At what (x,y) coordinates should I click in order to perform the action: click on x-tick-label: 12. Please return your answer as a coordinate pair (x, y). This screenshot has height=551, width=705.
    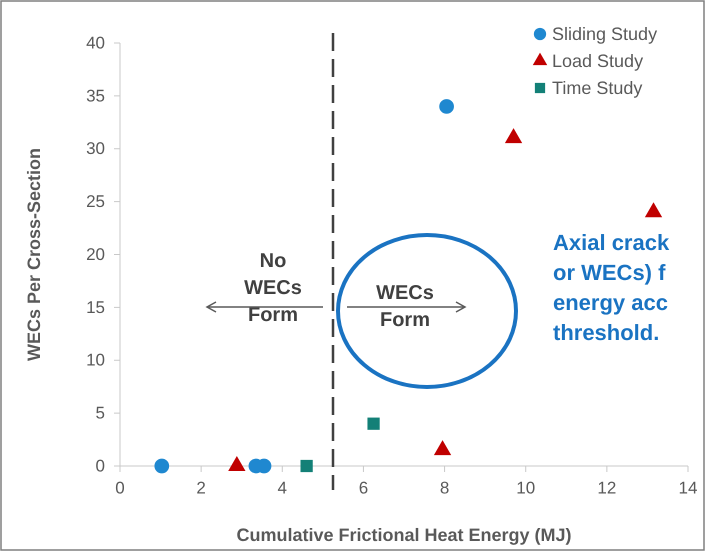
    Looking at the image, I should click on (606, 488).